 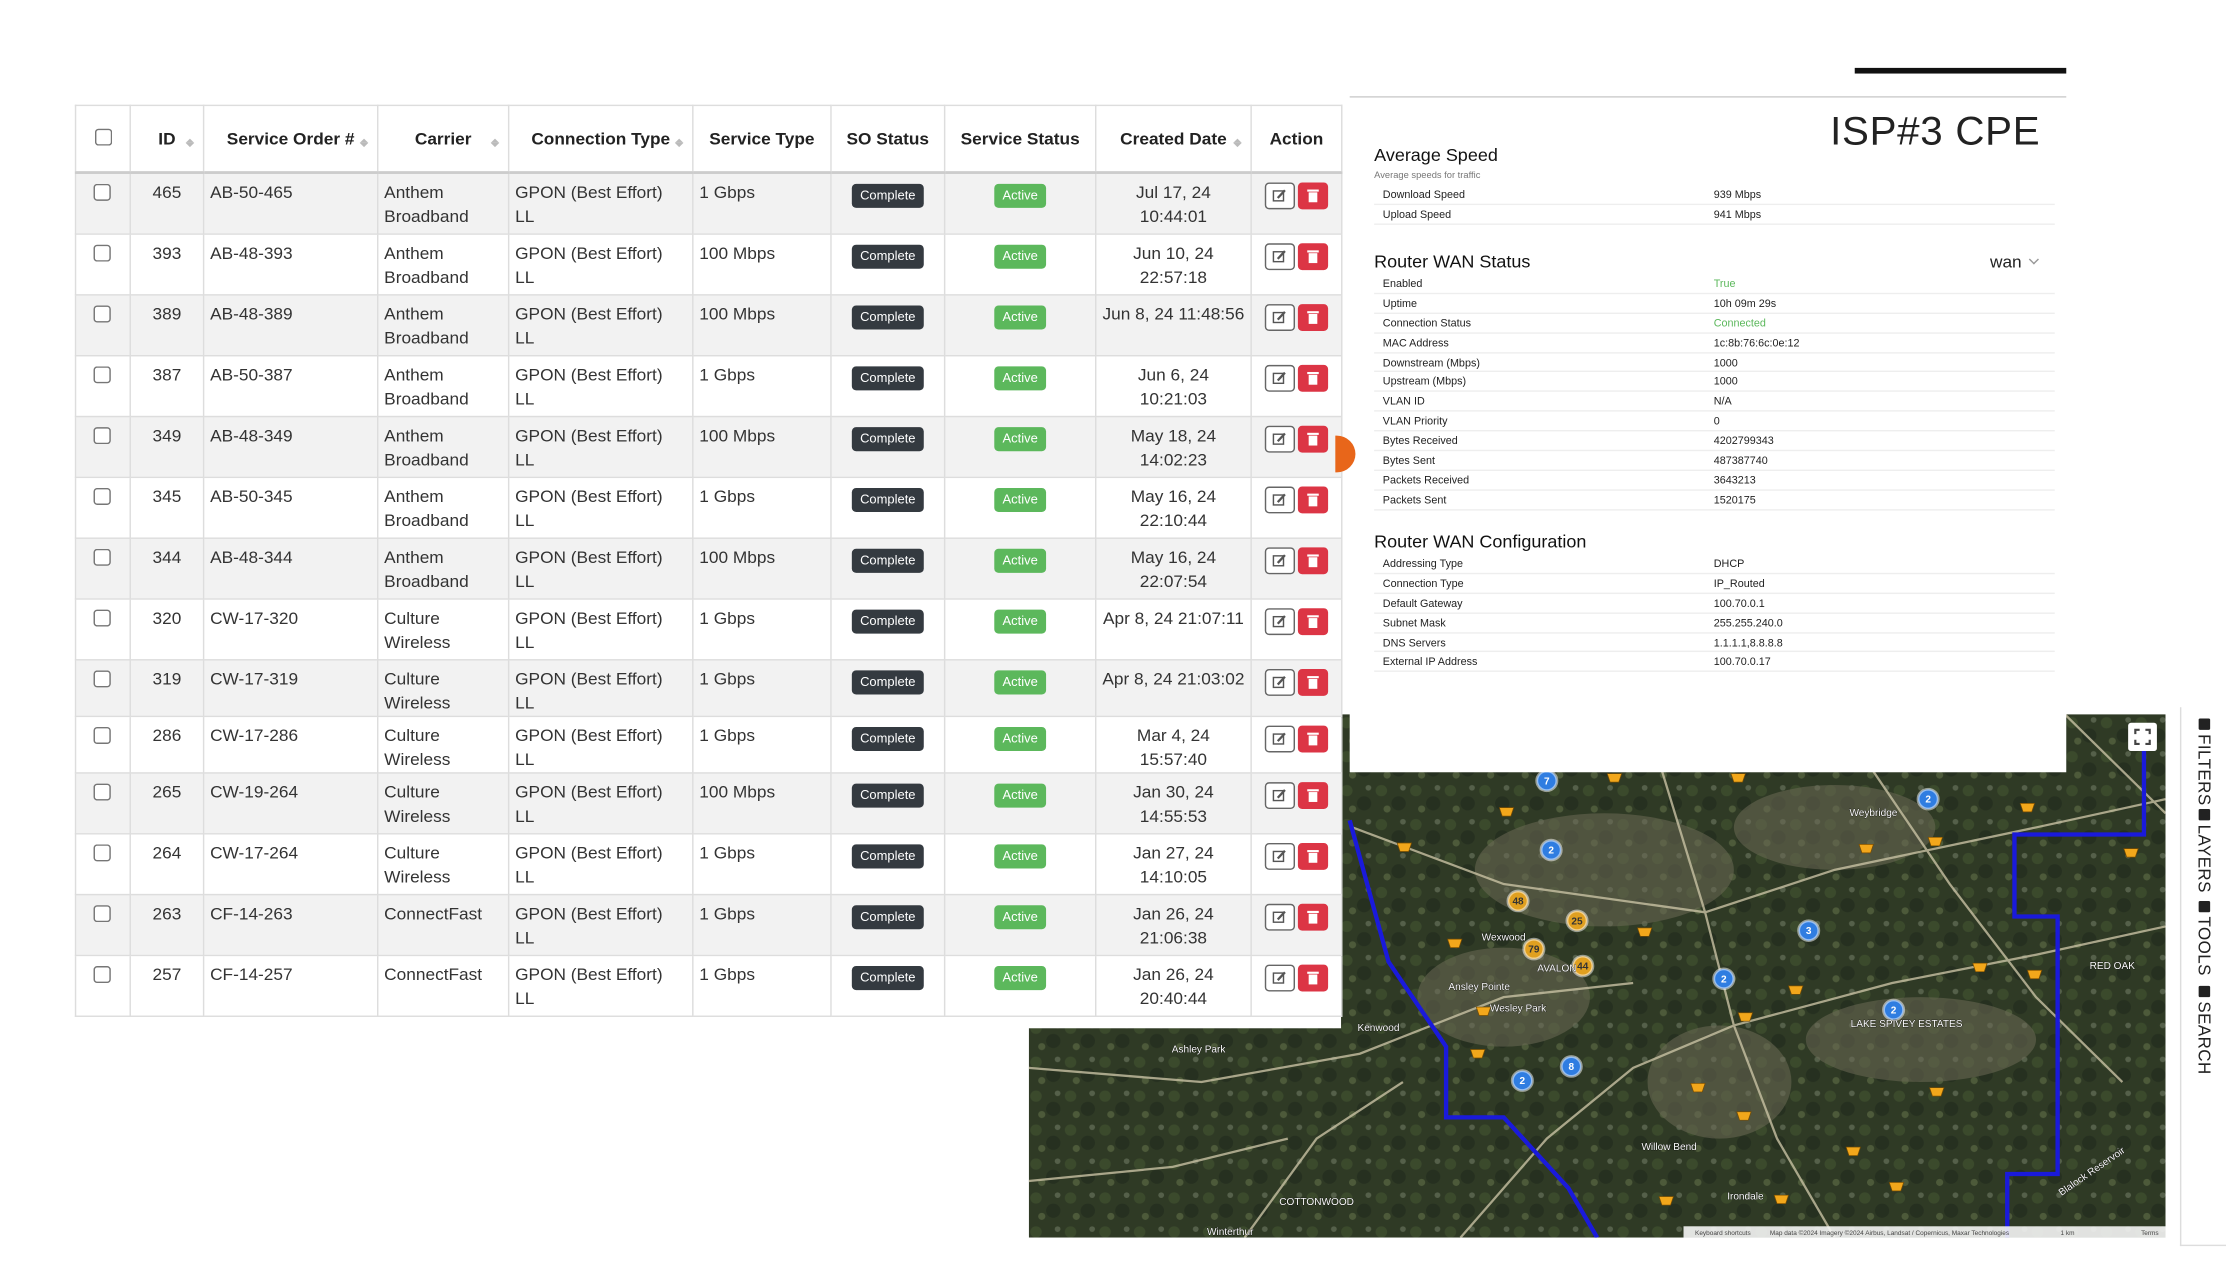 What do you see at coordinates (2204, 938) in the screenshot?
I see `side-tab: TOOLS` at bounding box center [2204, 938].